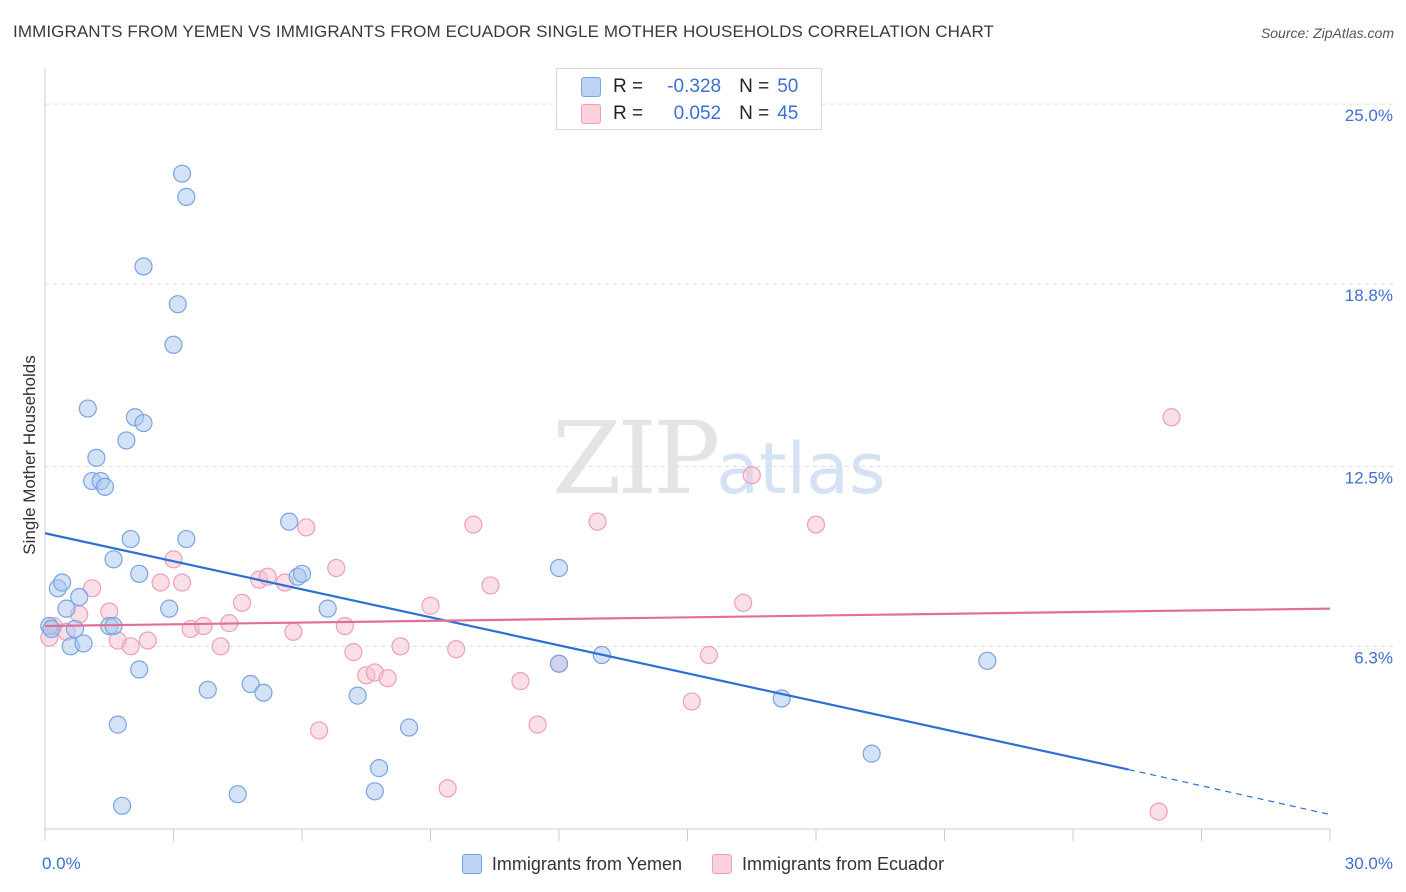 The width and height of the screenshot is (1406, 892). What do you see at coordinates (586, 863) in the screenshot?
I see `yemen-legend-label: Immigrants from Yemen` at bounding box center [586, 863].